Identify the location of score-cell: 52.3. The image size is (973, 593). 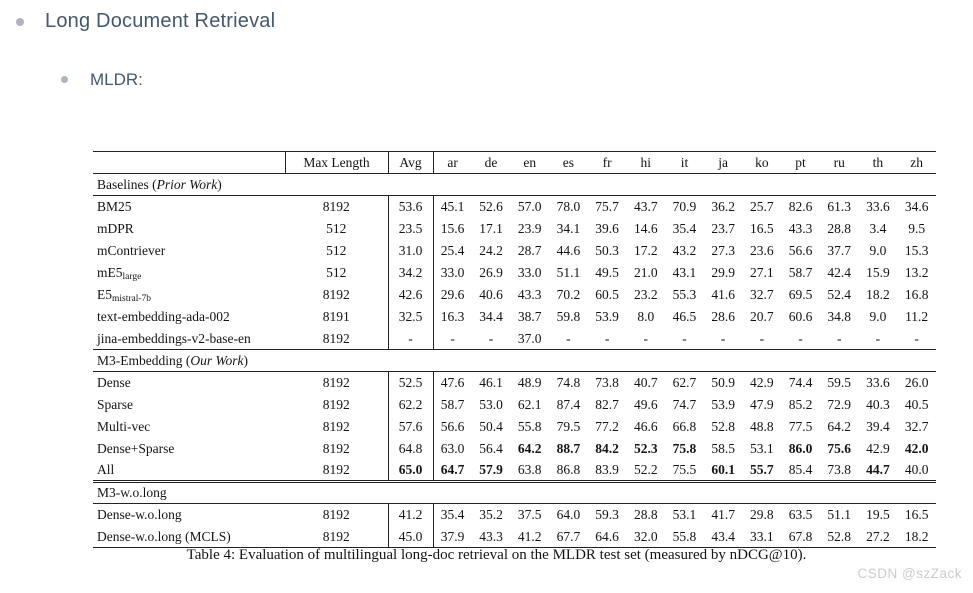
(645, 448).